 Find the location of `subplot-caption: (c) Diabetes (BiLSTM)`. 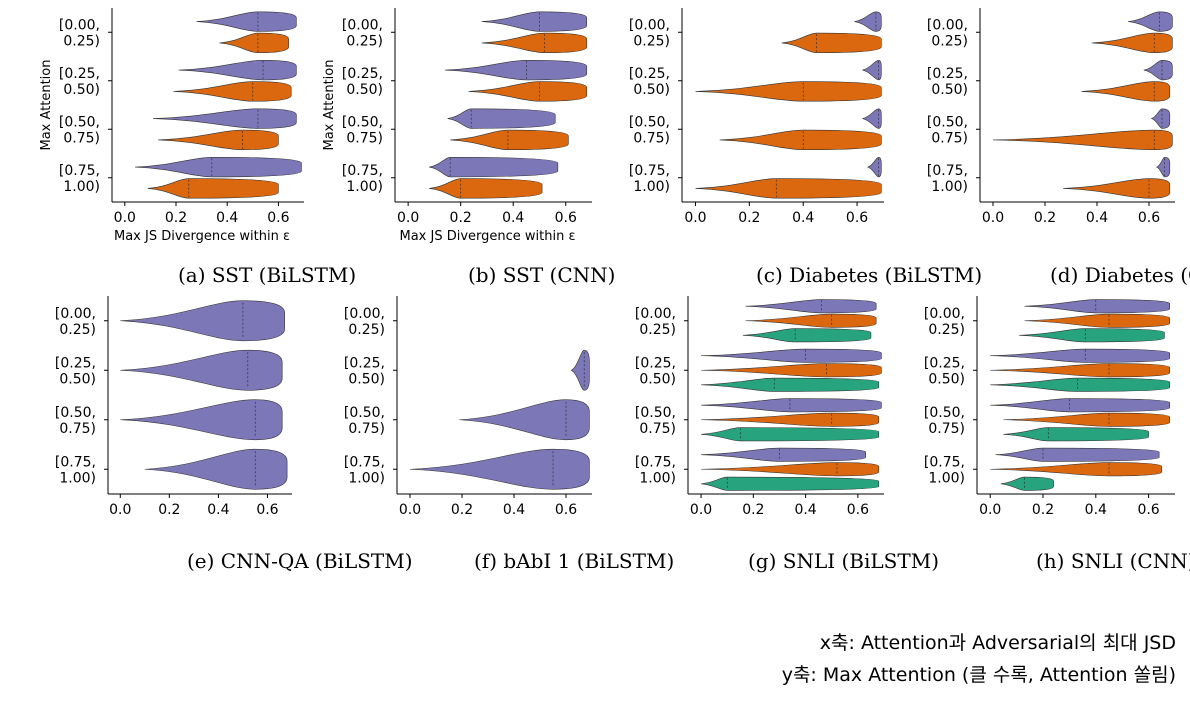

subplot-caption: (c) Diabetes (BiLSTM) is located at coordinates (869, 275).